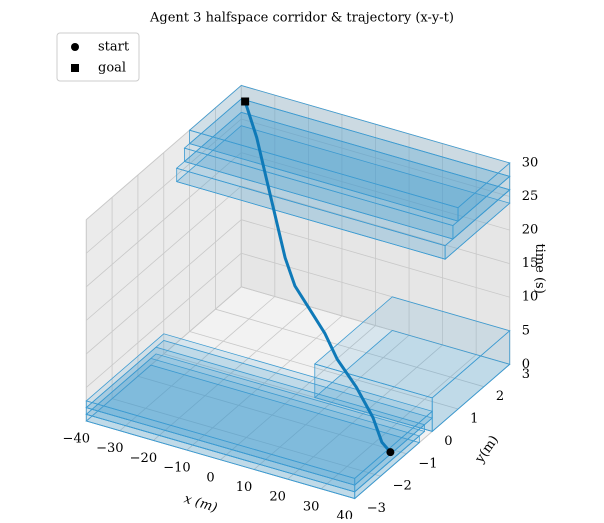  What do you see at coordinates (176, 468) in the screenshot?
I see `tick-label: −10` at bounding box center [176, 468].